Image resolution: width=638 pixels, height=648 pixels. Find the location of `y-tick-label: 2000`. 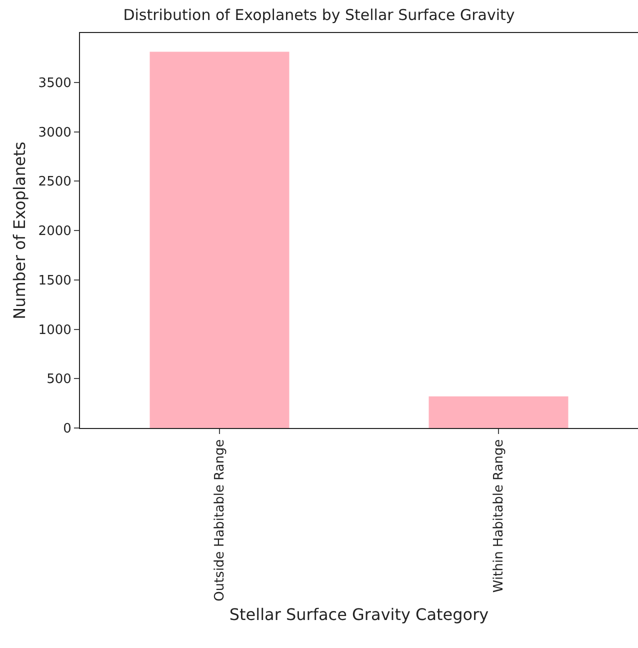

y-tick-label: 2000 is located at coordinates (55, 232).